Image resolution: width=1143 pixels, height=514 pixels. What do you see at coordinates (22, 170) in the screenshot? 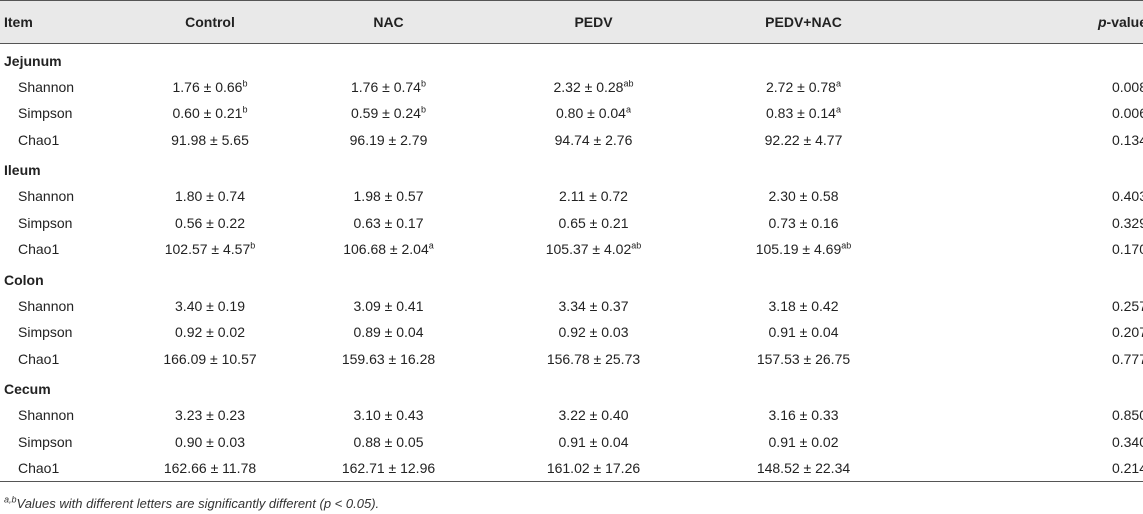
I see `section-label: Ileum` at bounding box center [22, 170].